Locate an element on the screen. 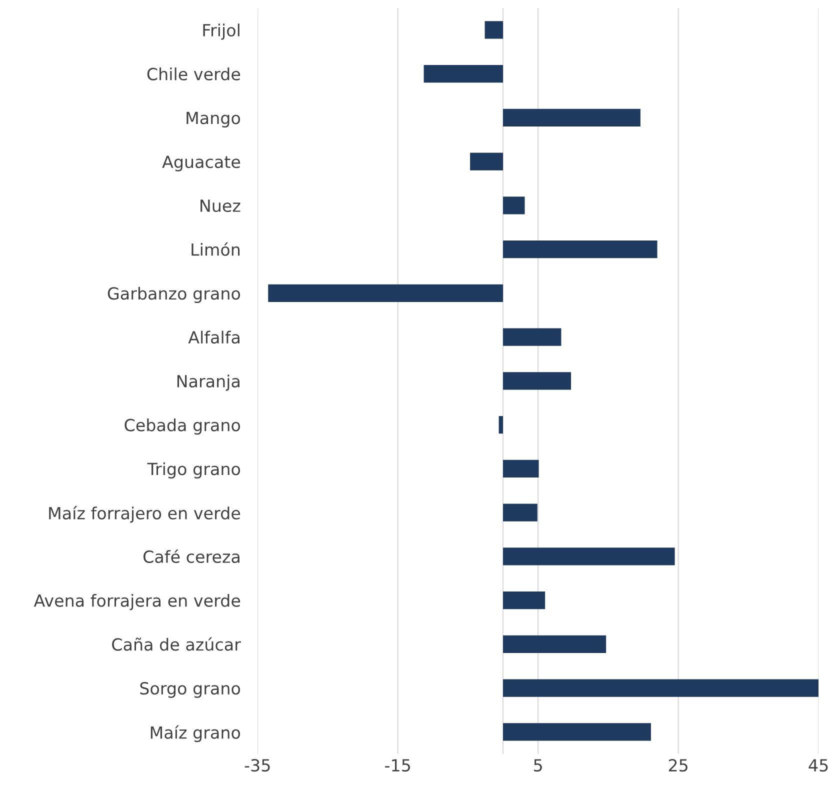  y-tick-label: Aguacate is located at coordinates (201, 164).